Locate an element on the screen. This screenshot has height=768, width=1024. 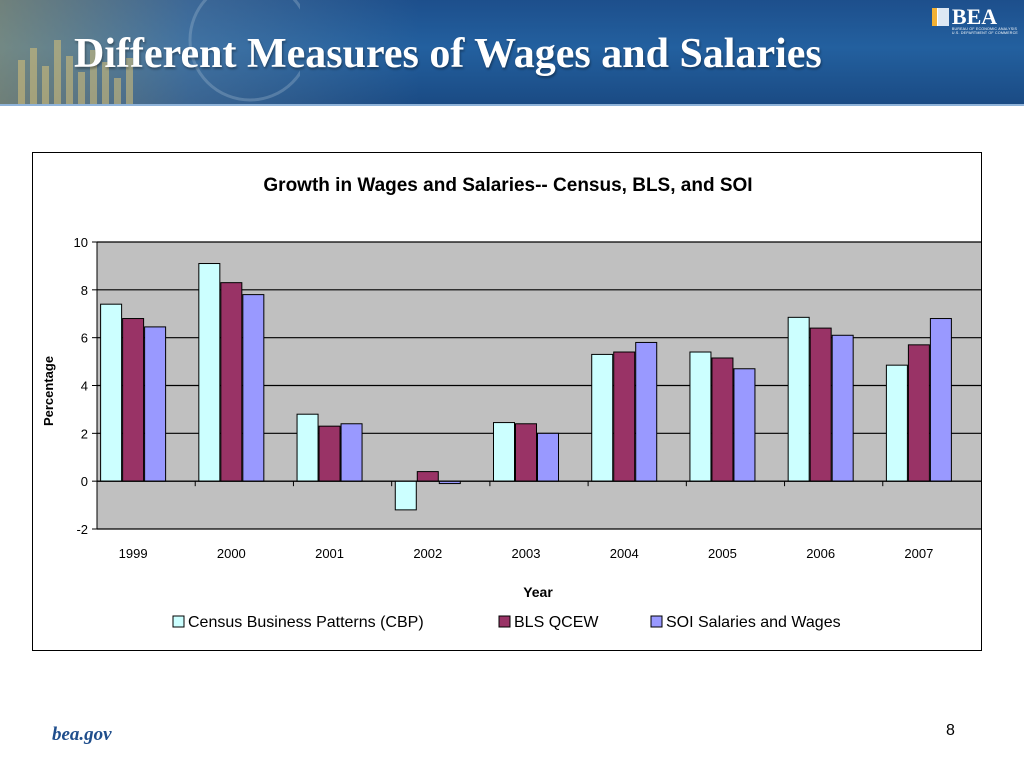
bar-2-2006 is located at coordinates (842, 408).